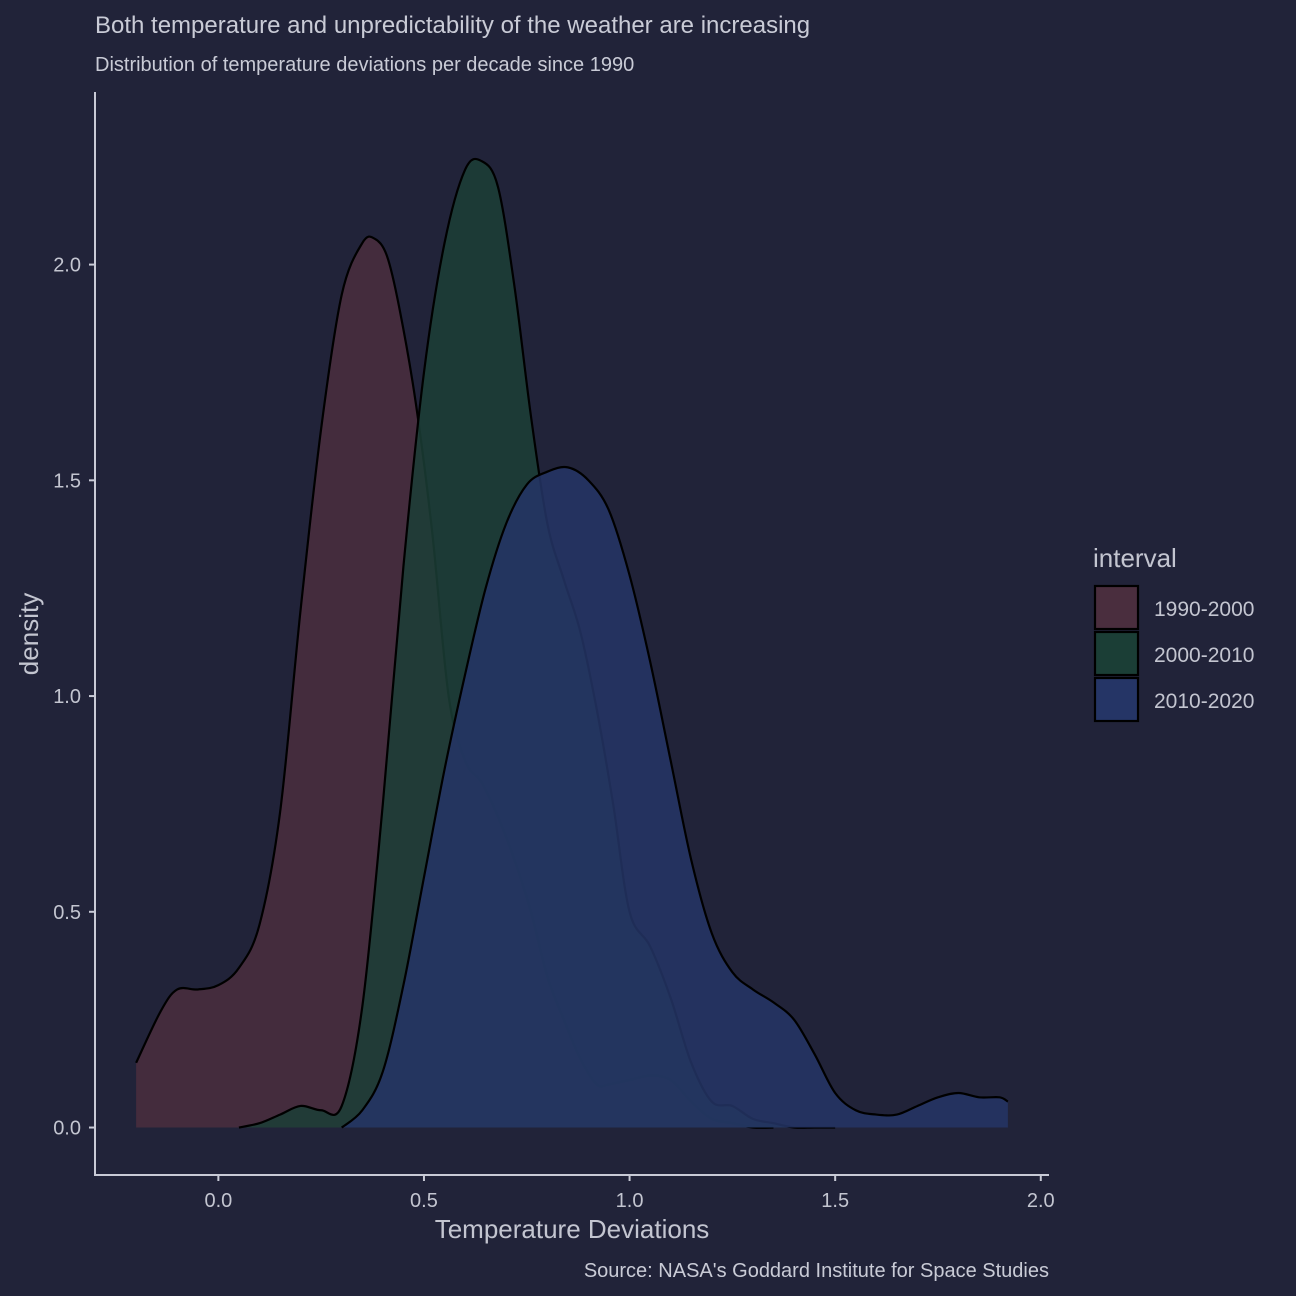 The width and height of the screenshot is (1296, 1296). I want to click on legend-swatch-2010-2020, so click(1116, 699).